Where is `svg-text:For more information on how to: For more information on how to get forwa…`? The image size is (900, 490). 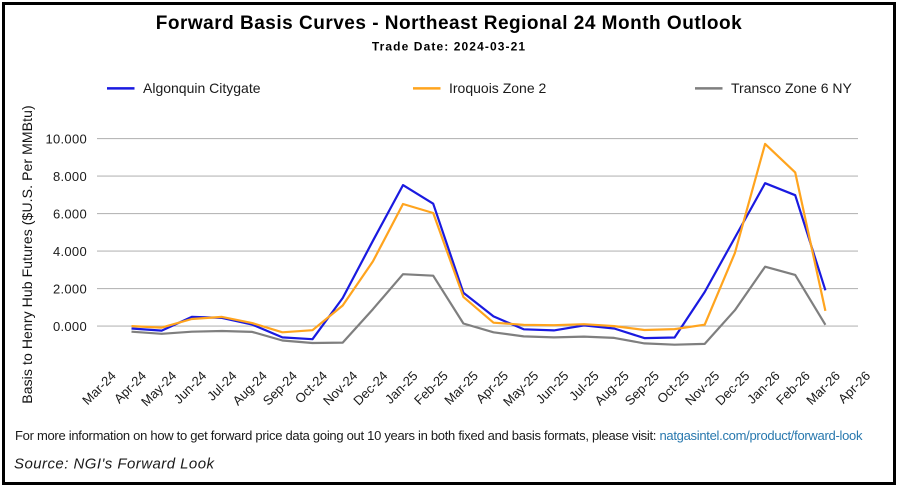
svg-text:For more information on how to: For more information on how to get forwa… is located at coordinates (439, 435).